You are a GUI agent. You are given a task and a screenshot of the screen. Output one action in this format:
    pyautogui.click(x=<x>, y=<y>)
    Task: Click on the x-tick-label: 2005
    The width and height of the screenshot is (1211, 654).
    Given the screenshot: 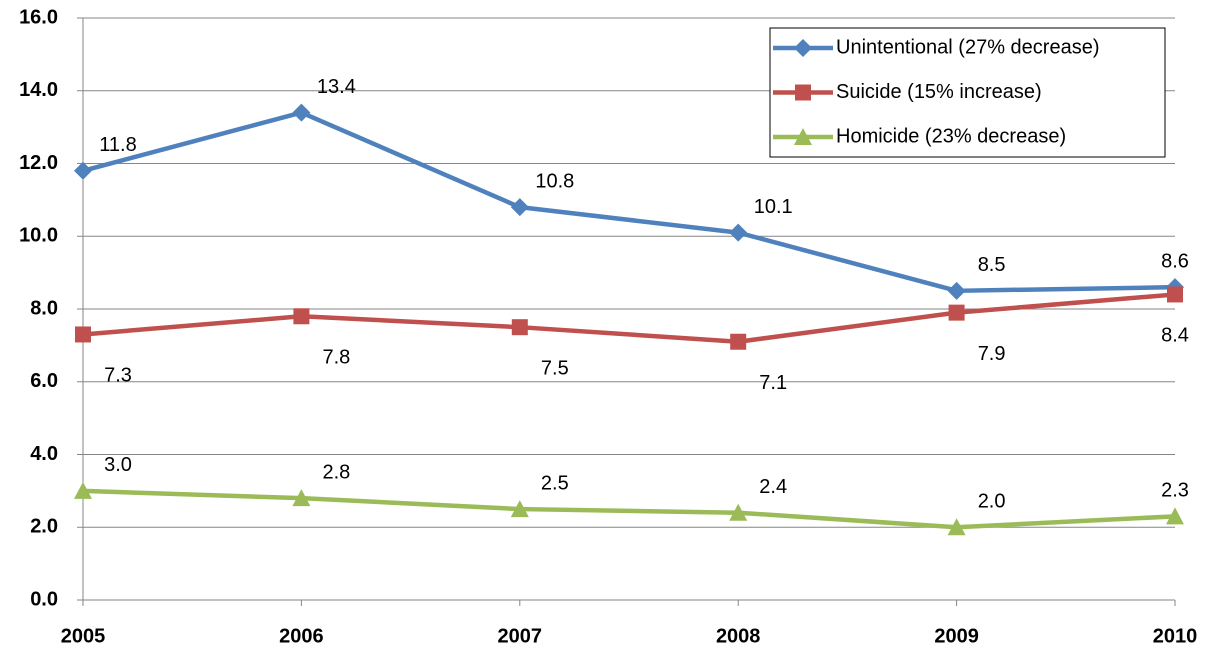 What is the action you would take?
    pyautogui.click(x=83, y=636)
    